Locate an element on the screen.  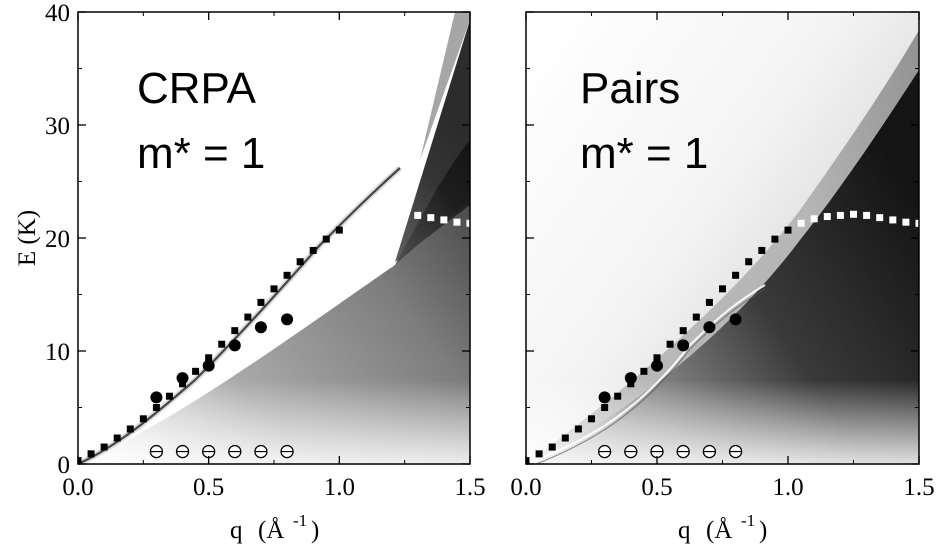
y-tick-label: 30 is located at coordinates (57, 126).